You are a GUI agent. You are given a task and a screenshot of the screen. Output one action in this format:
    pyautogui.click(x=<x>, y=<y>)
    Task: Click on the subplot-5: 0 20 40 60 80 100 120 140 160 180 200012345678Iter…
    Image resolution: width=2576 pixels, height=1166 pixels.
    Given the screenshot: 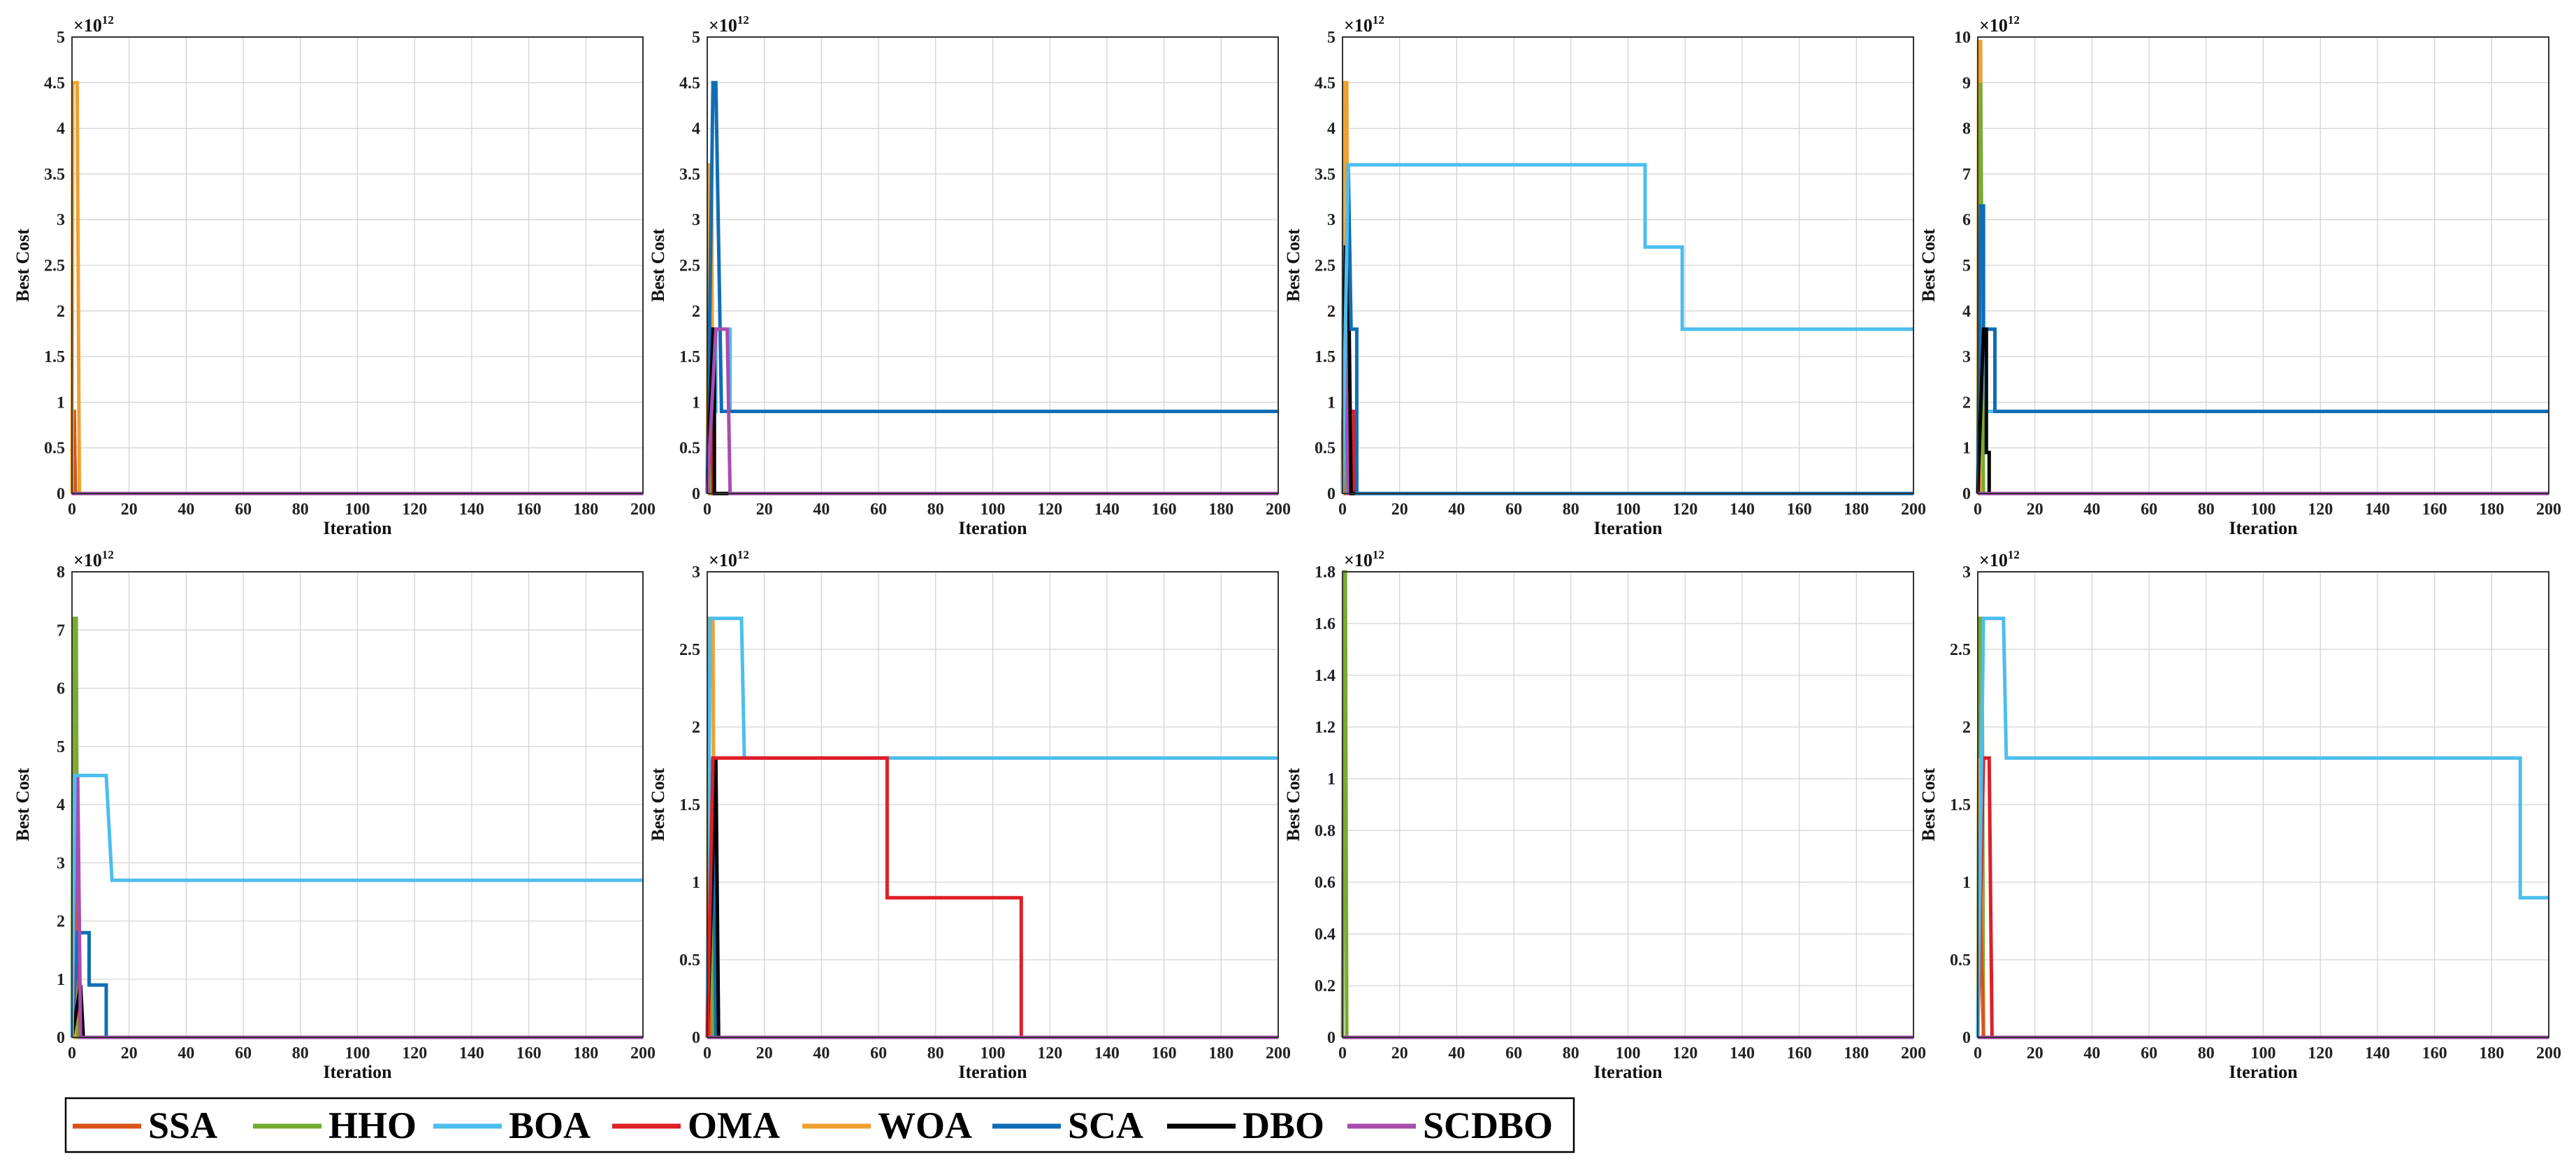 What is the action you would take?
    pyautogui.click(x=334, y=815)
    